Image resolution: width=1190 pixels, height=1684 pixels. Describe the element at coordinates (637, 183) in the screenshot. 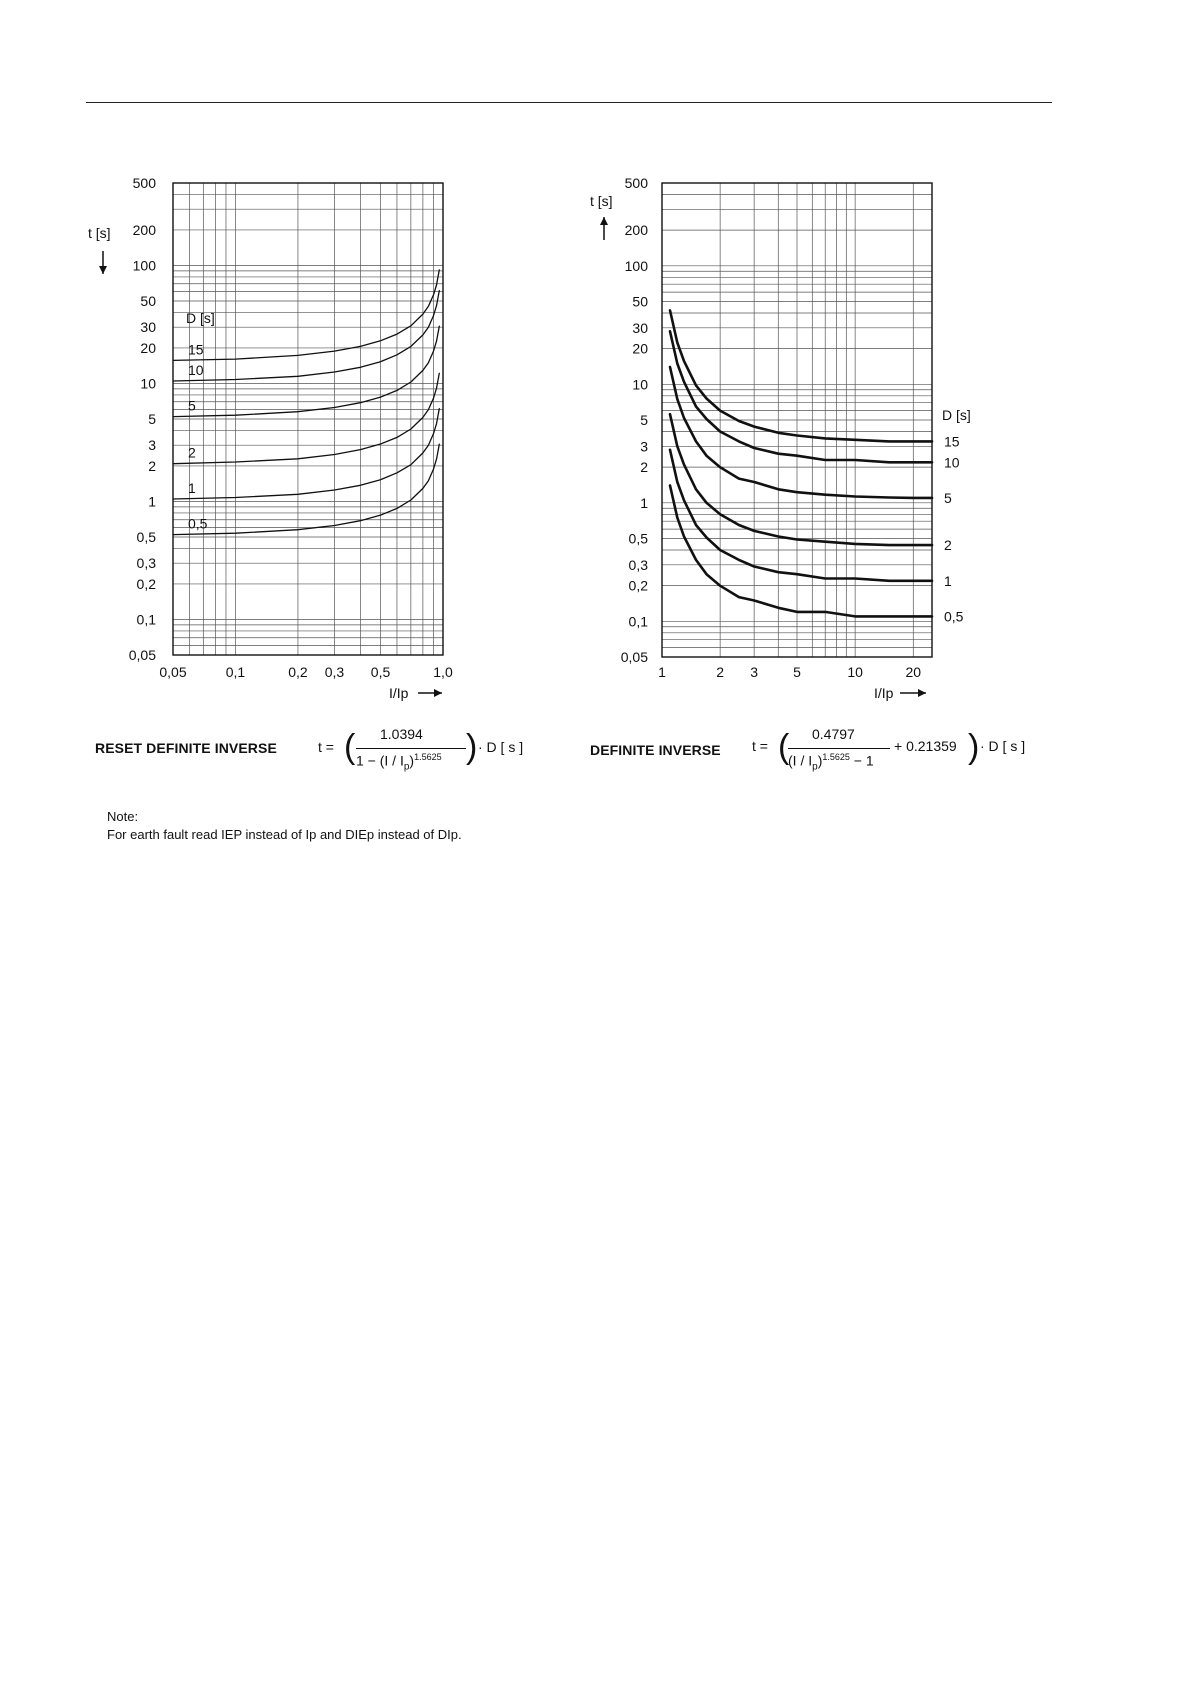

I see `y-tick-label: 500` at that location.